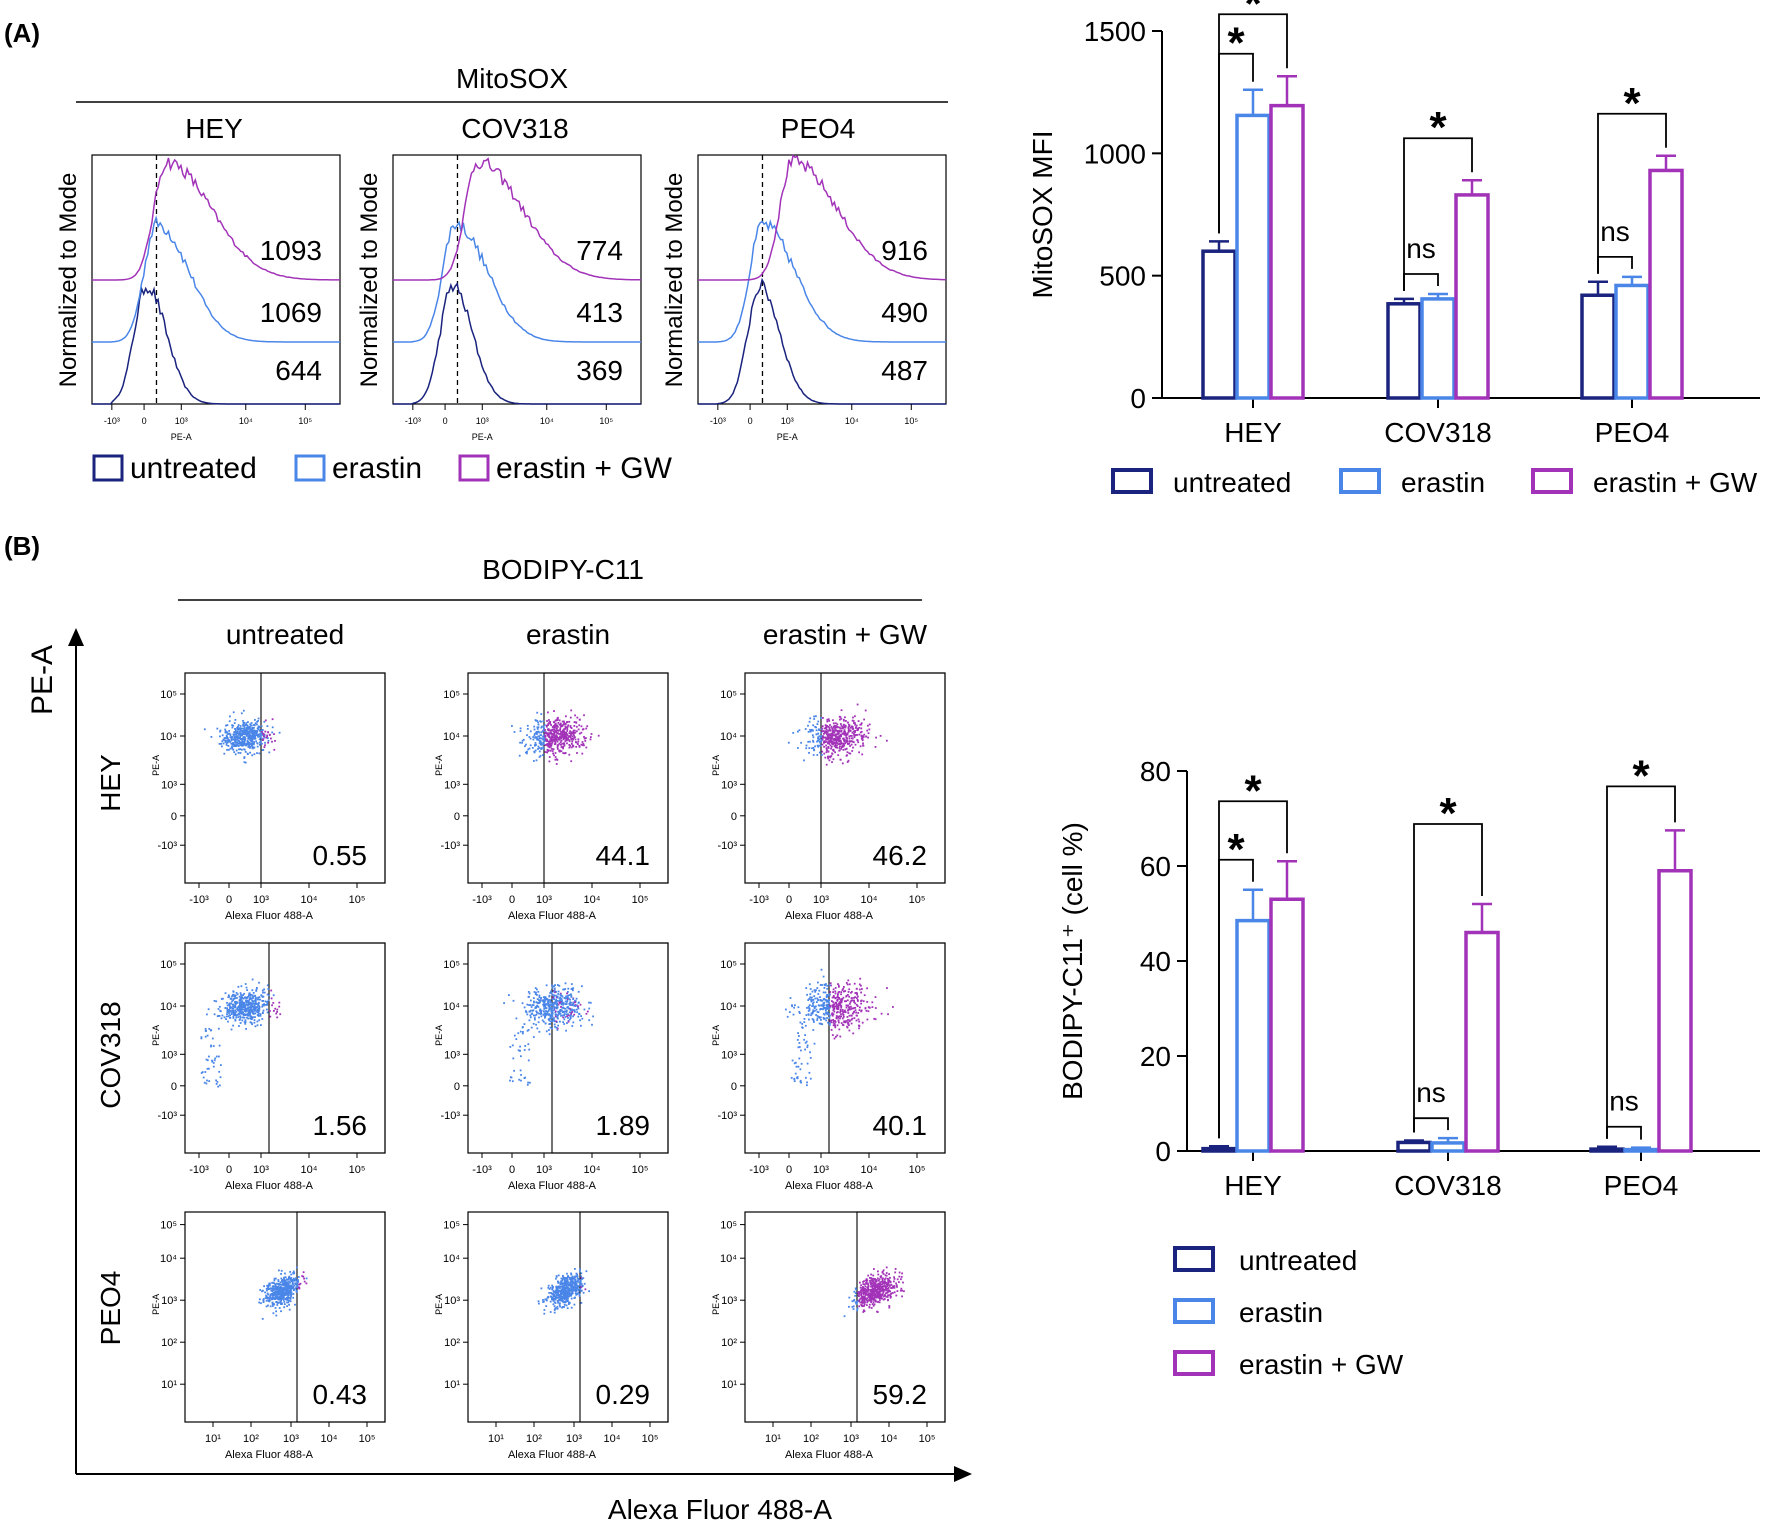  Describe the element at coordinates (1615, 231) in the screenshot. I see `significance-label: ns` at that location.